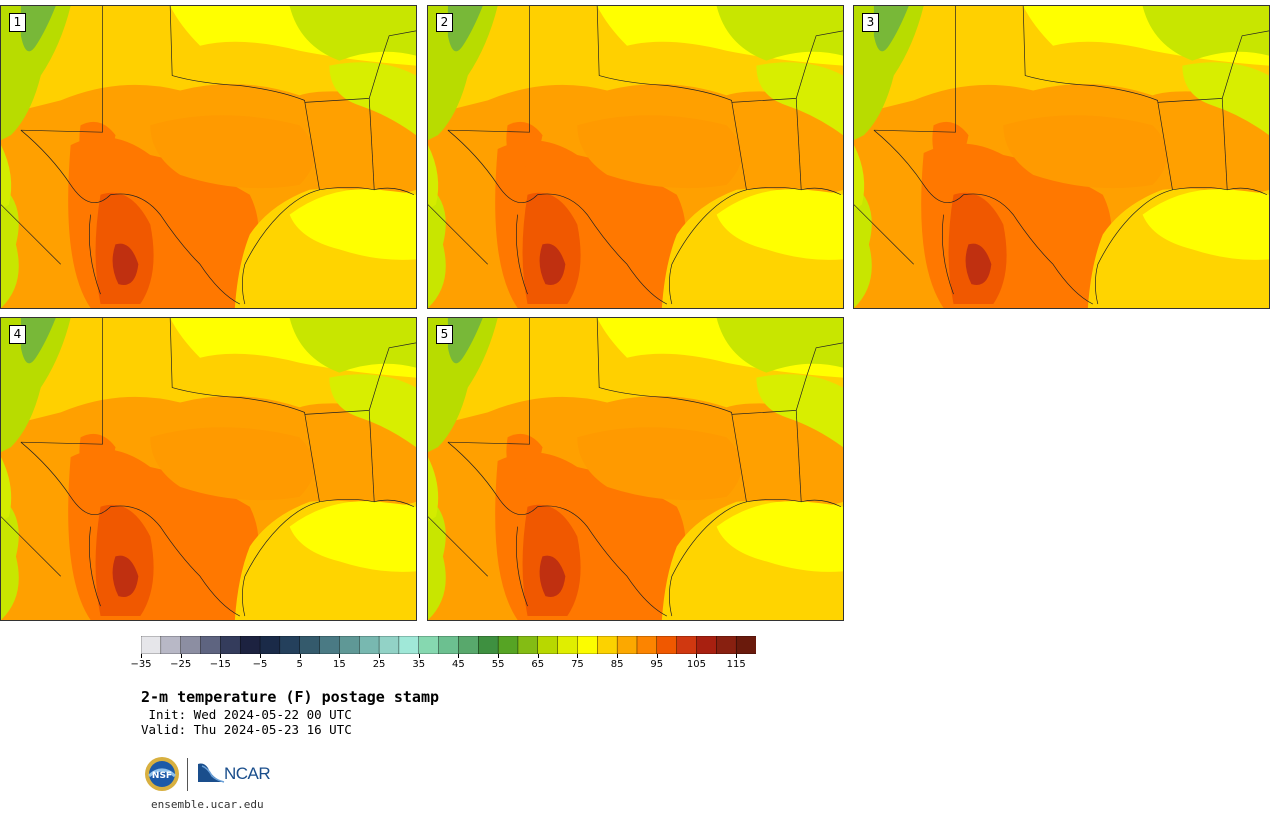 This screenshot has width=1280, height=815. I want to click on sponsor-logos: NSF NCAR, so click(214, 776).